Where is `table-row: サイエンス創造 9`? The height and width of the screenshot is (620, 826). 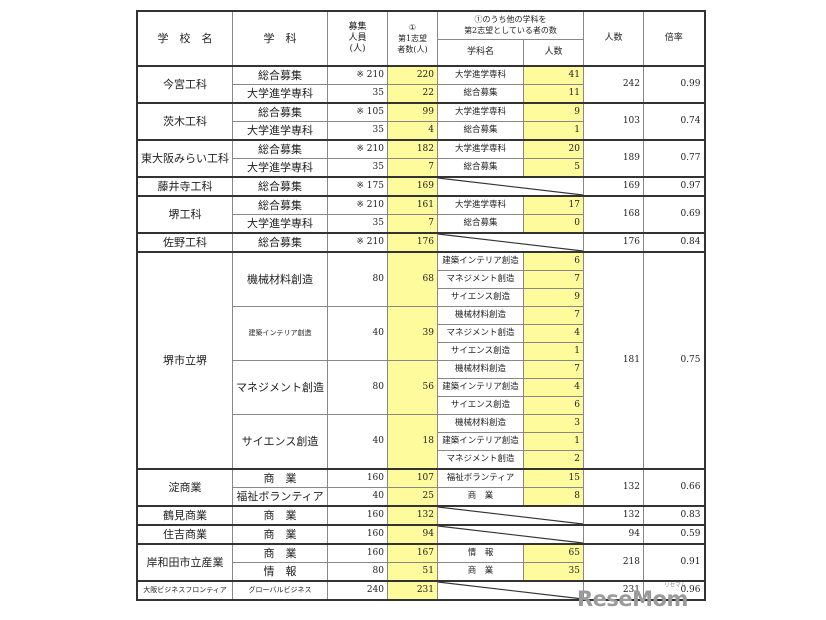 table-row: サイエンス創造 9 is located at coordinates (421, 297).